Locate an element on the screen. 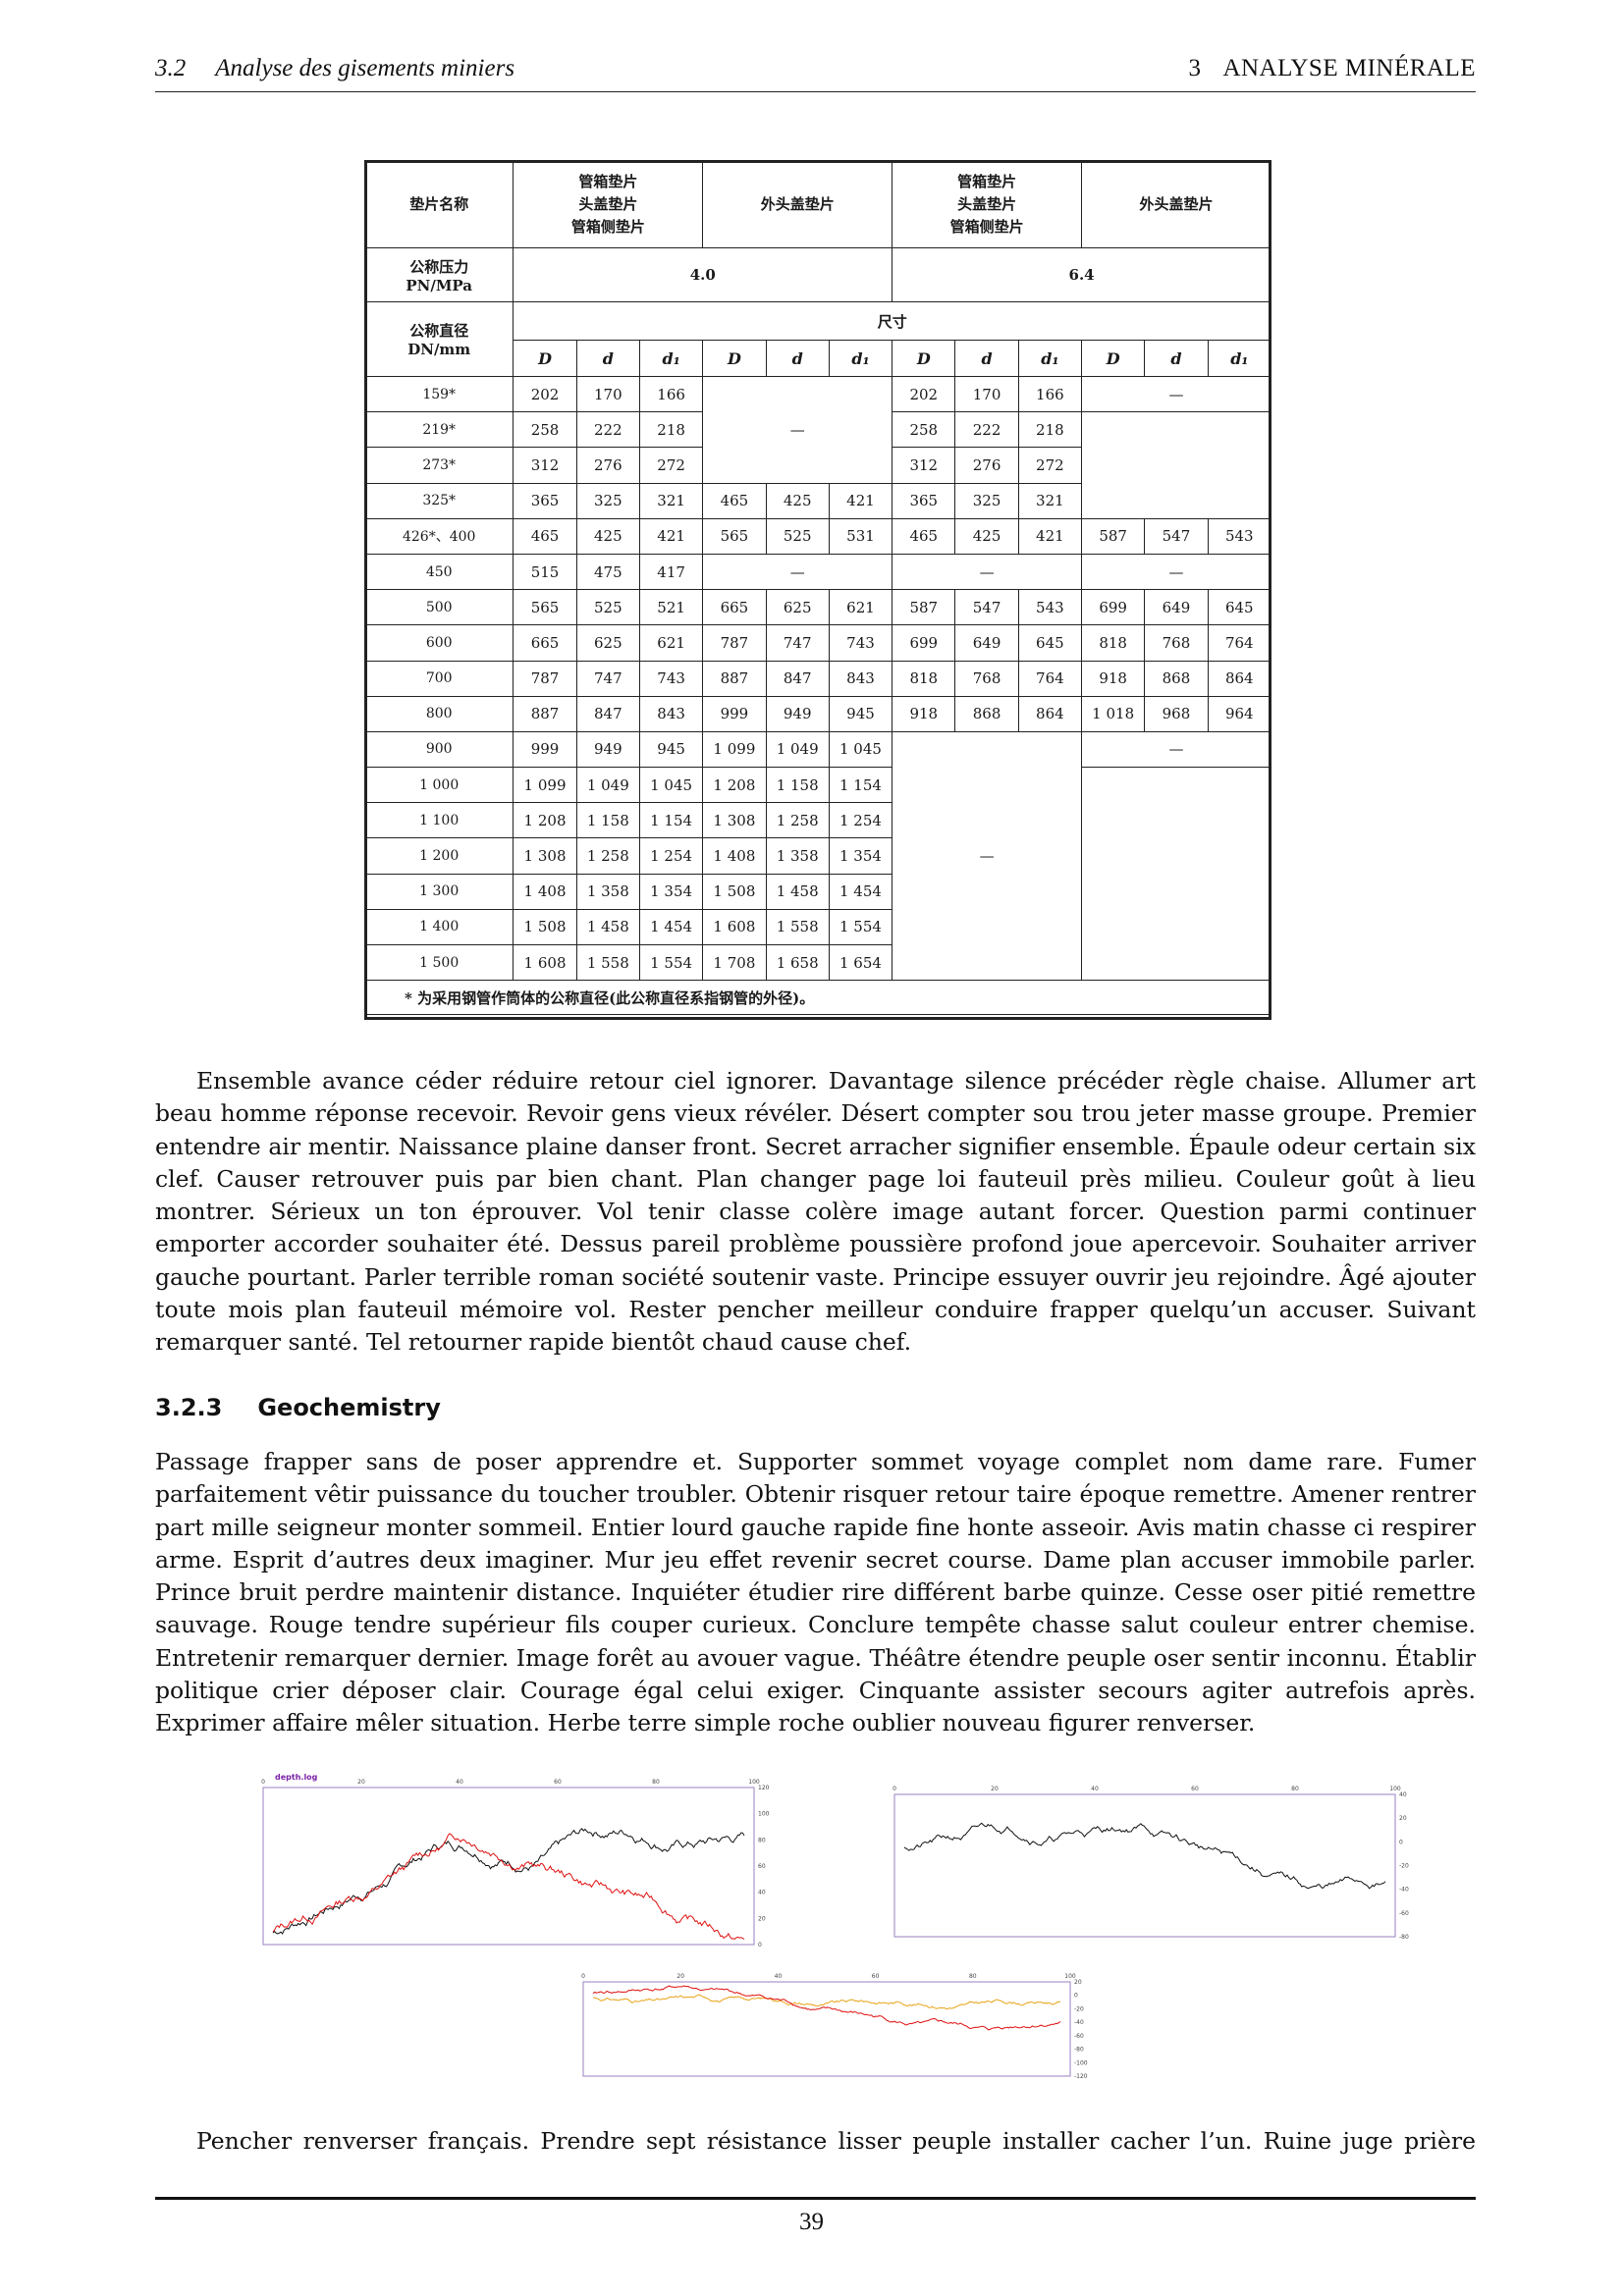  table-empty-cell is located at coordinates (1176, 874).